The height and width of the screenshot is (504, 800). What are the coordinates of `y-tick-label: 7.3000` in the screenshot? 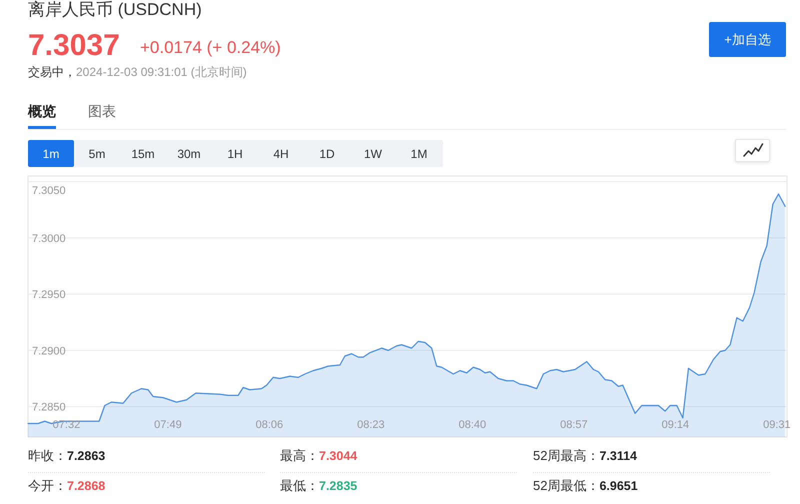 It's located at (49, 238).